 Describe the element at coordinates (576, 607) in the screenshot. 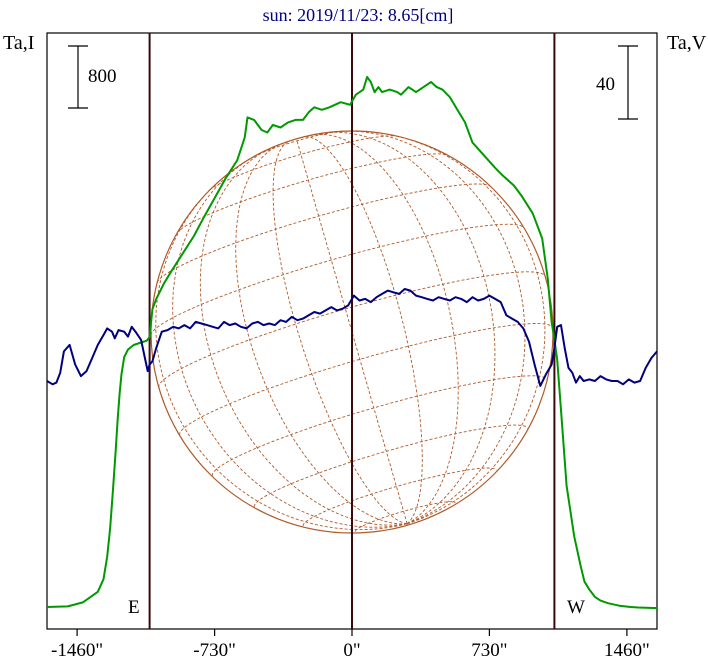

I see `west-limb-label: W` at that location.